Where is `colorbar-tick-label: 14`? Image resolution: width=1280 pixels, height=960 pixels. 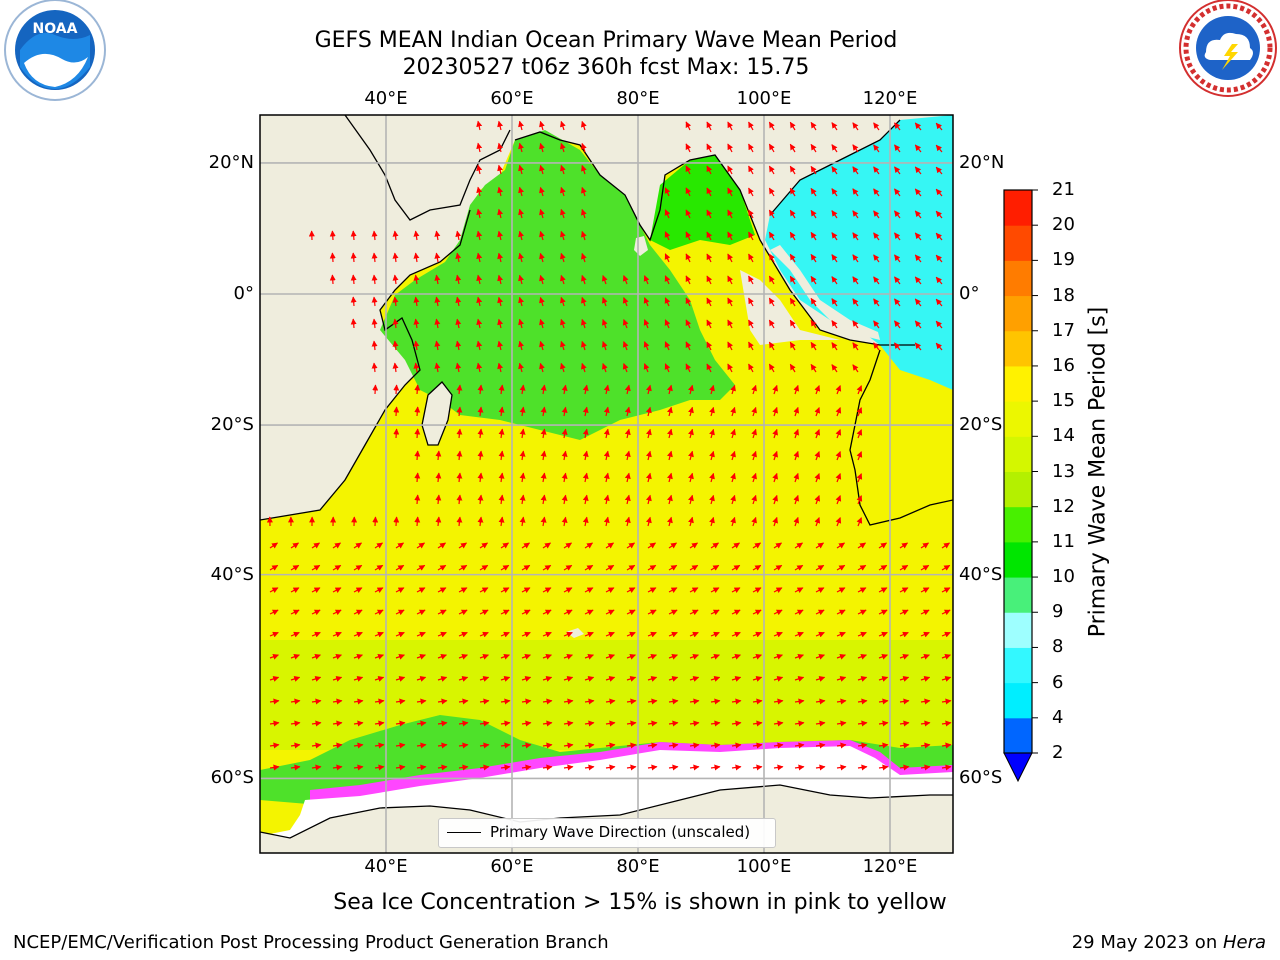
colorbar-tick-label: 14 is located at coordinates (1063, 436).